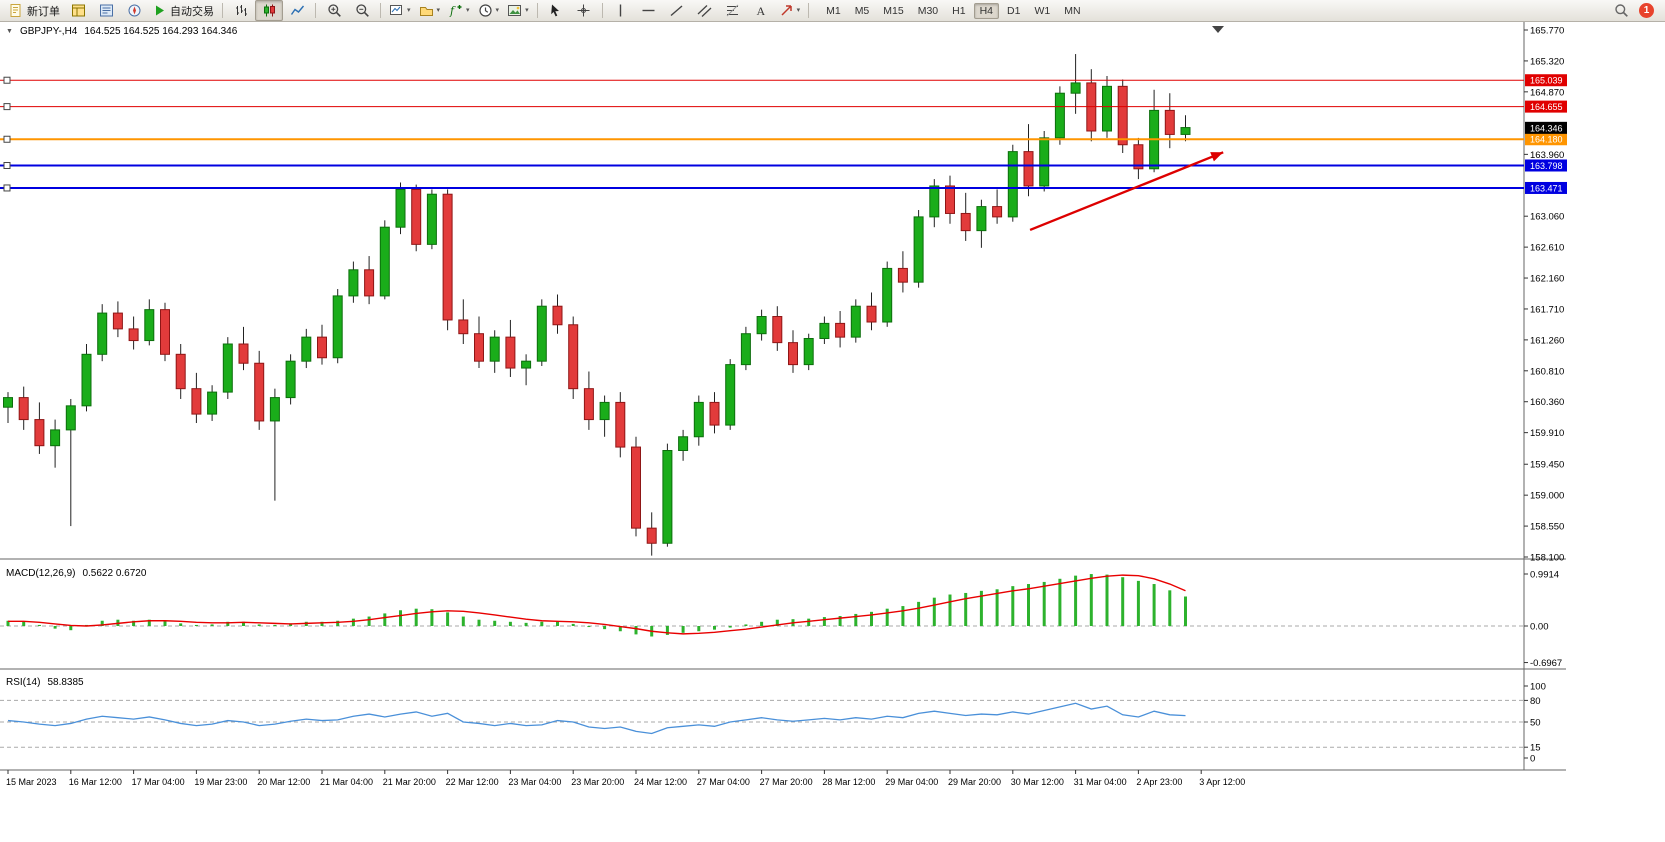 This screenshot has width=1665, height=842. Describe the element at coordinates (41, 573) in the screenshot. I see `macd-name: MACD(12,26,9)` at that location.